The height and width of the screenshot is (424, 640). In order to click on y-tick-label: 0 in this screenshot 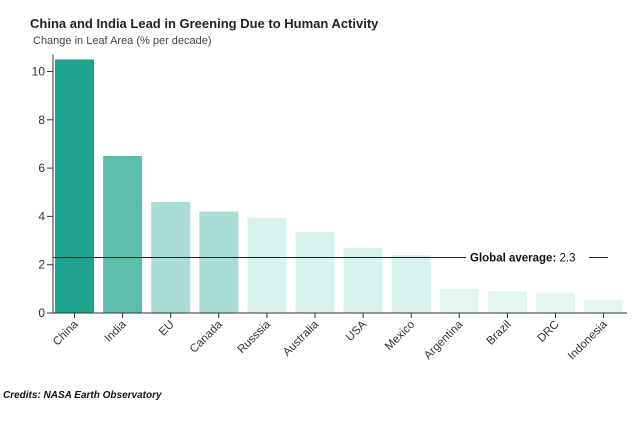, I will do `click(41, 313)`.